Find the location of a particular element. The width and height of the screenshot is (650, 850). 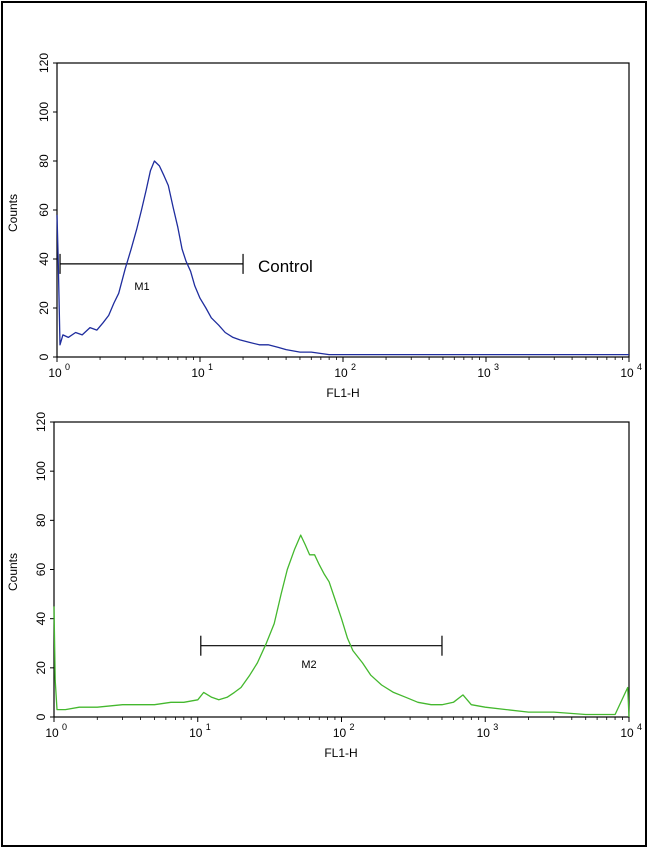

control-annotation: Control is located at coordinates (285, 266).